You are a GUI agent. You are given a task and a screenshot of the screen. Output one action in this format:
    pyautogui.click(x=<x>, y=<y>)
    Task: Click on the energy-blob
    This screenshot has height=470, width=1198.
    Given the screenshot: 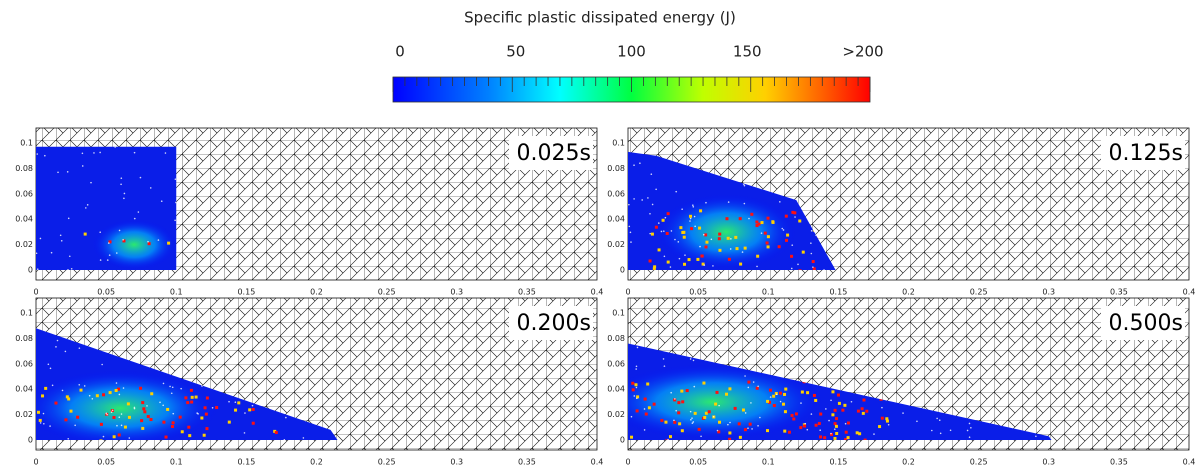 What is the action you would take?
    pyautogui.click(x=134, y=244)
    